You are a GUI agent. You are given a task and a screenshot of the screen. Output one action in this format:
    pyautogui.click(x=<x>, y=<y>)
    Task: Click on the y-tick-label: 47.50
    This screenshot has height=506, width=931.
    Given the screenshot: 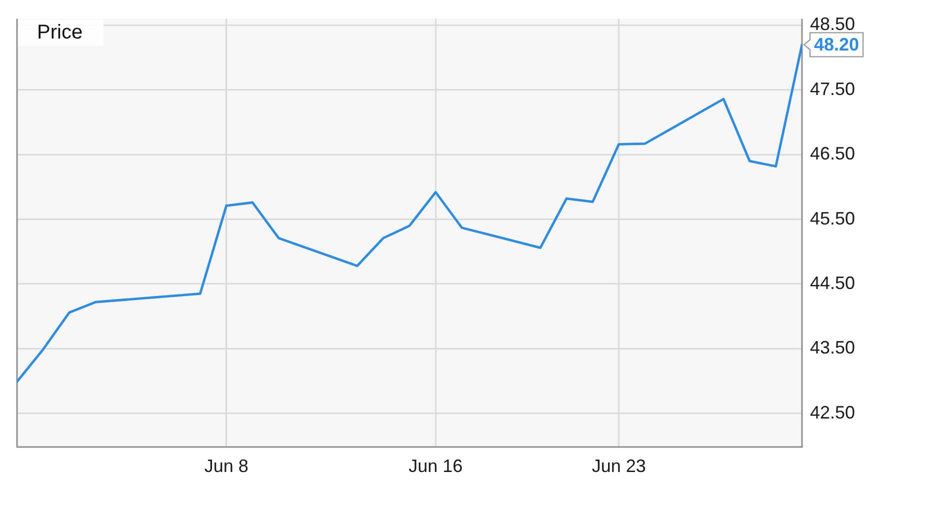 What is the action you would take?
    pyautogui.click(x=833, y=88)
    